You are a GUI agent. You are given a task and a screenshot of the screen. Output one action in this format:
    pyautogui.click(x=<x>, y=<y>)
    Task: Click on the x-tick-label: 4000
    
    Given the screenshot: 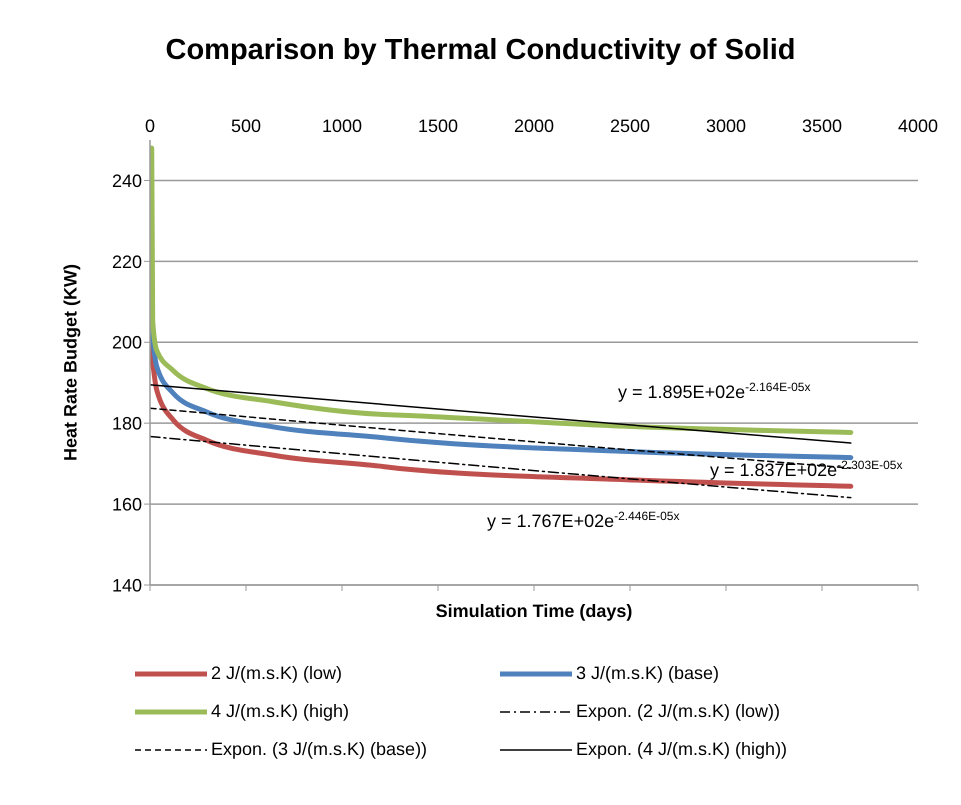 What is the action you would take?
    pyautogui.click(x=918, y=126)
    